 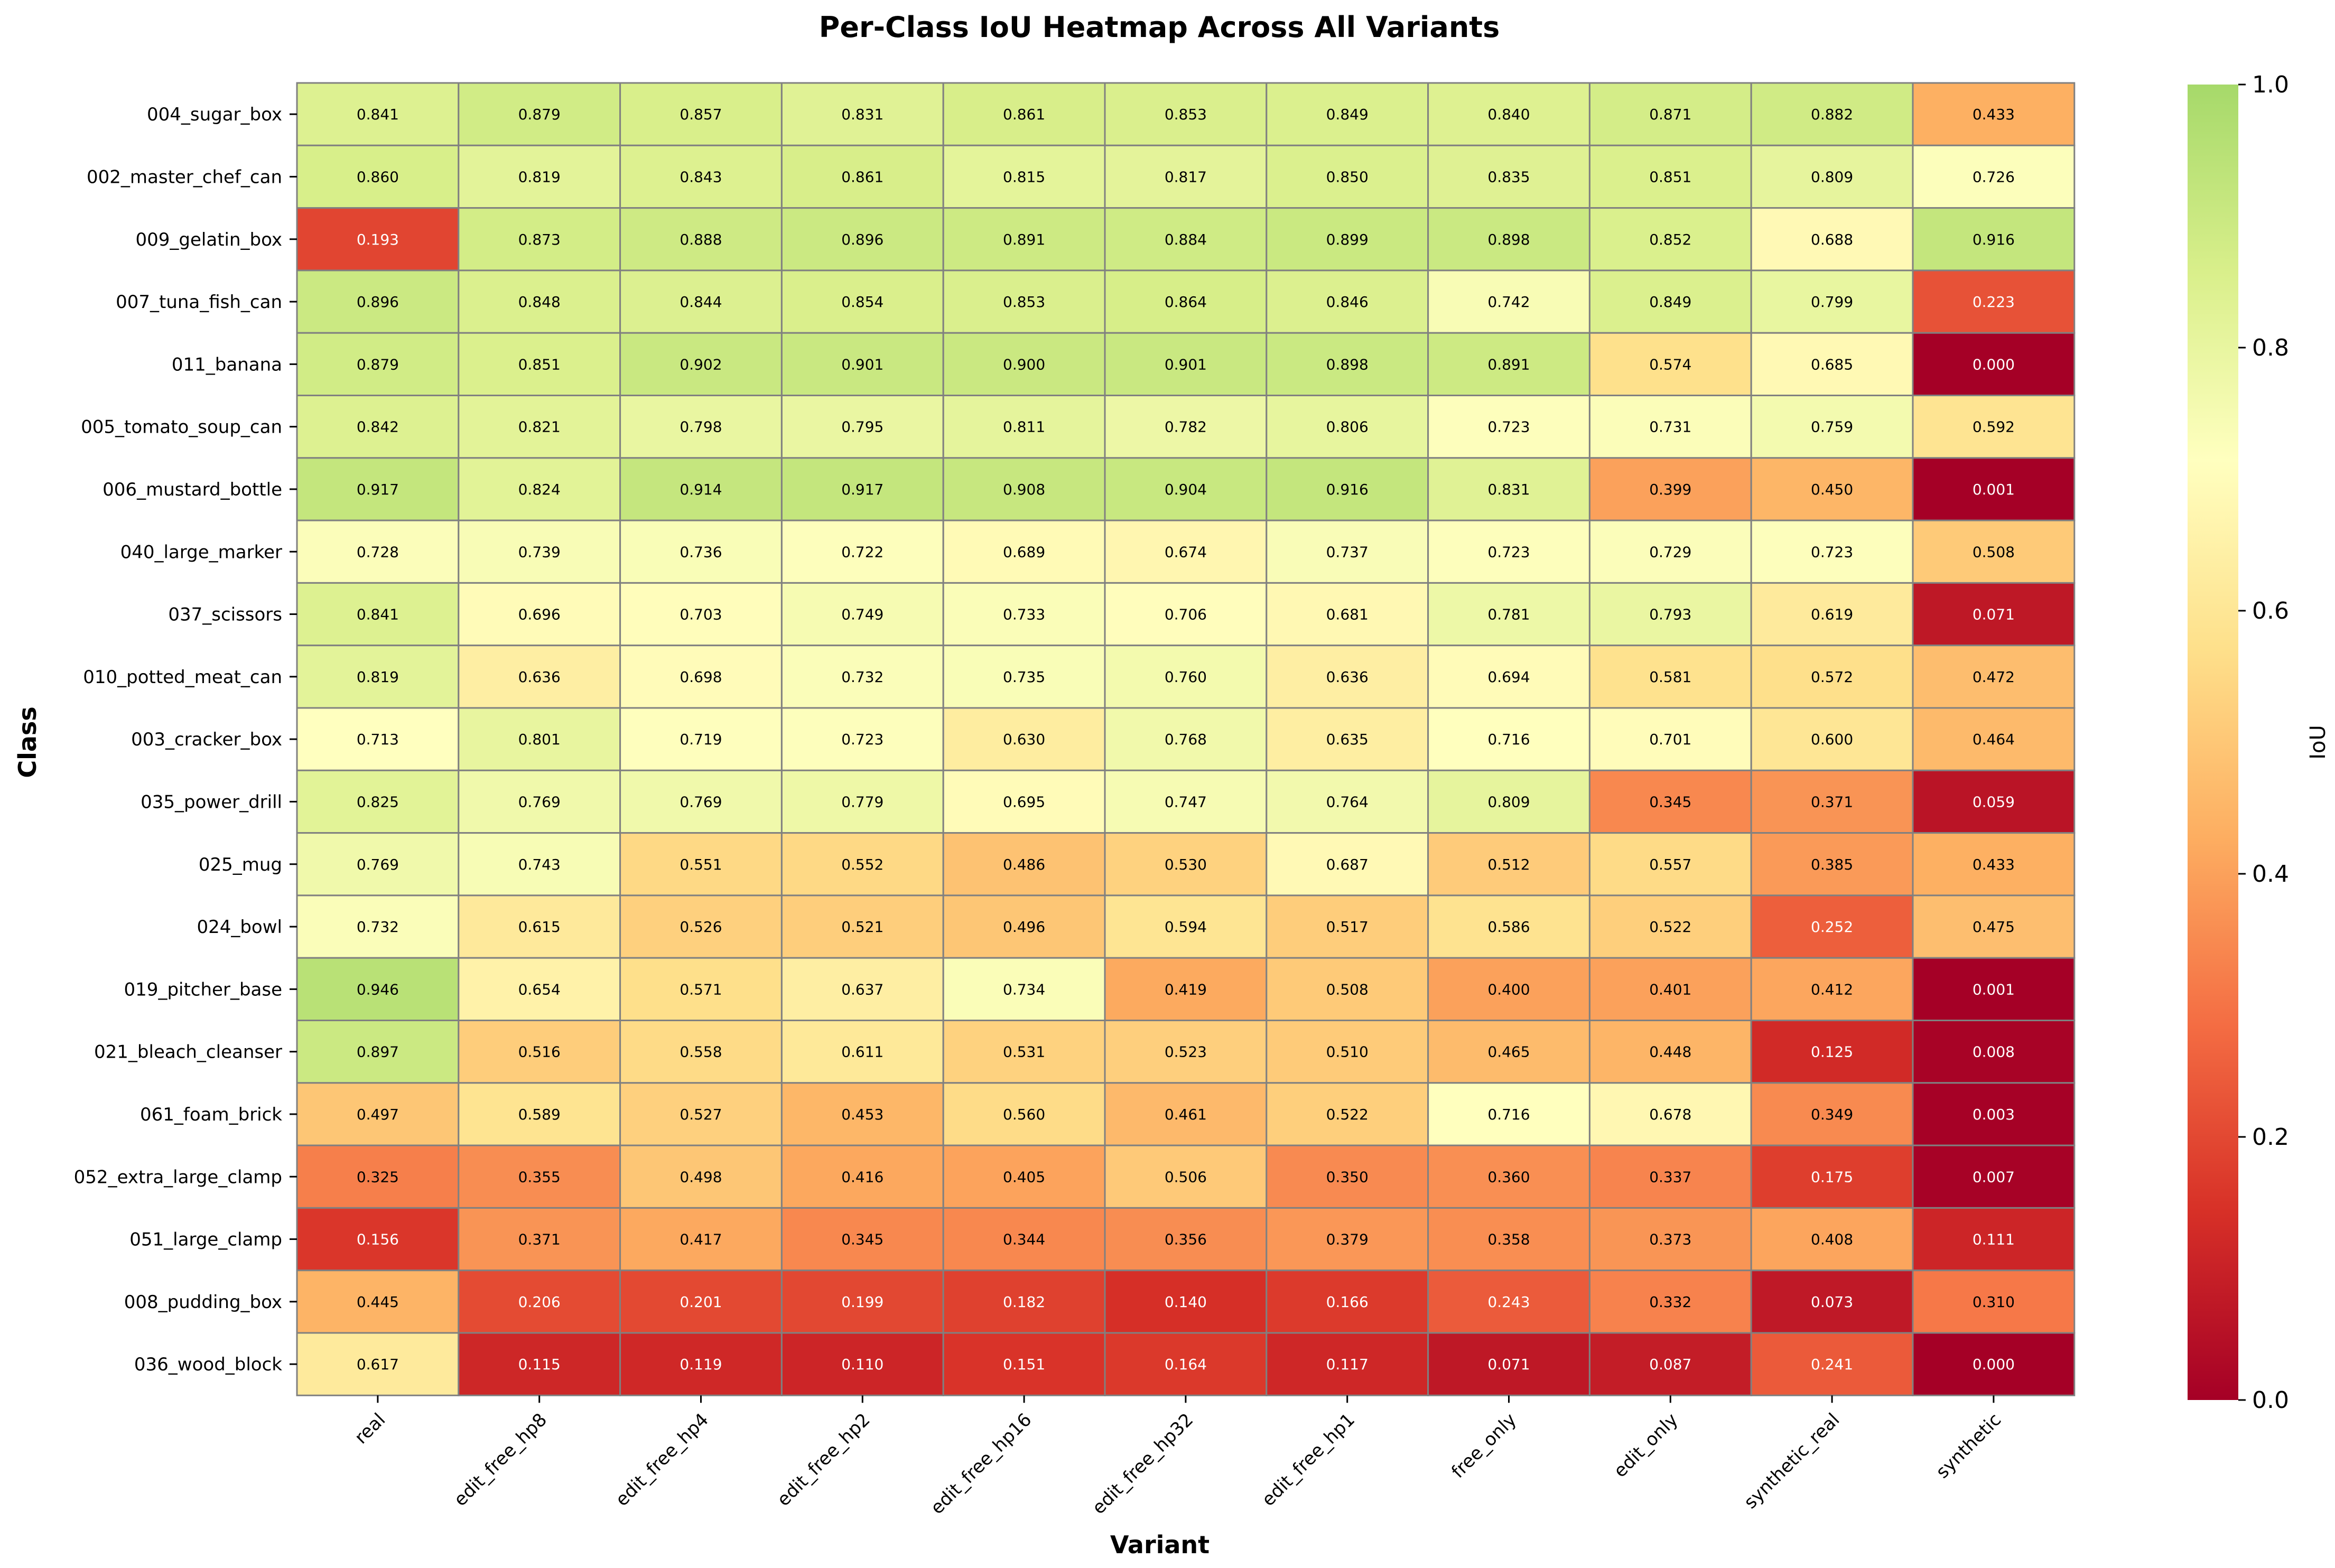 What do you see at coordinates (181, 427) in the screenshot?
I see `row-label: 005_tomato_soup_can` at bounding box center [181, 427].